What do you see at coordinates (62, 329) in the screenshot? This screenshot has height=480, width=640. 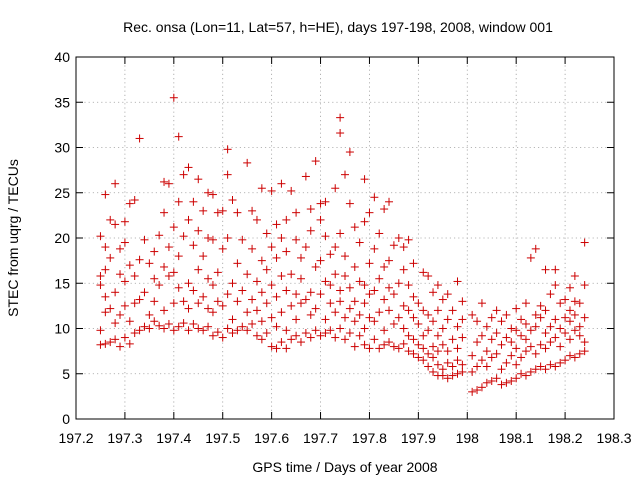 I see `y-tick-label: 10` at bounding box center [62, 329].